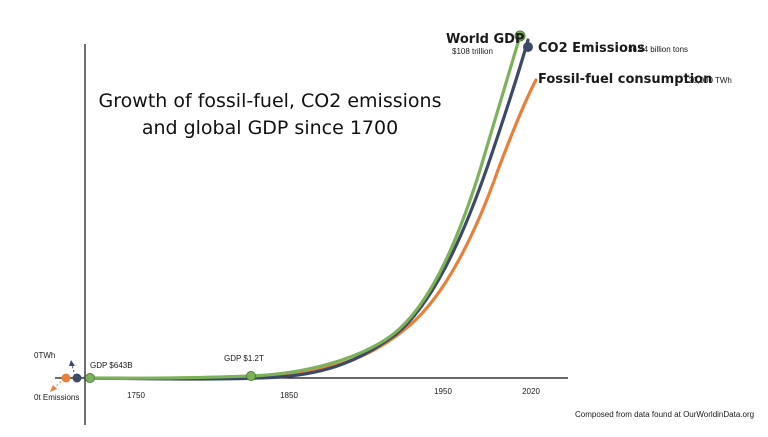 This screenshot has height=437, width=768. What do you see at coordinates (443, 391) in the screenshot?
I see `x-tick-label-1950: 1950` at bounding box center [443, 391].